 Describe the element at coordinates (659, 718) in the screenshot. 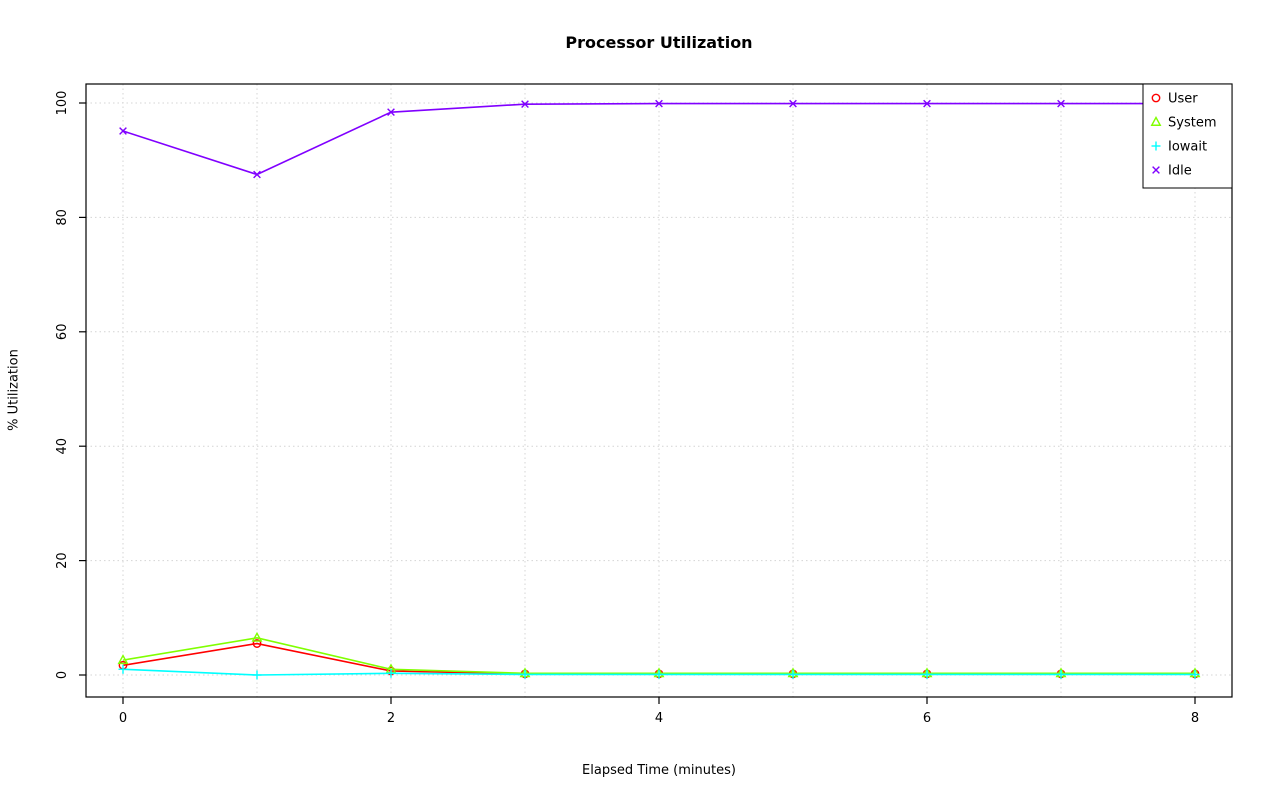

I see `x-tick-label: 4` at that location.